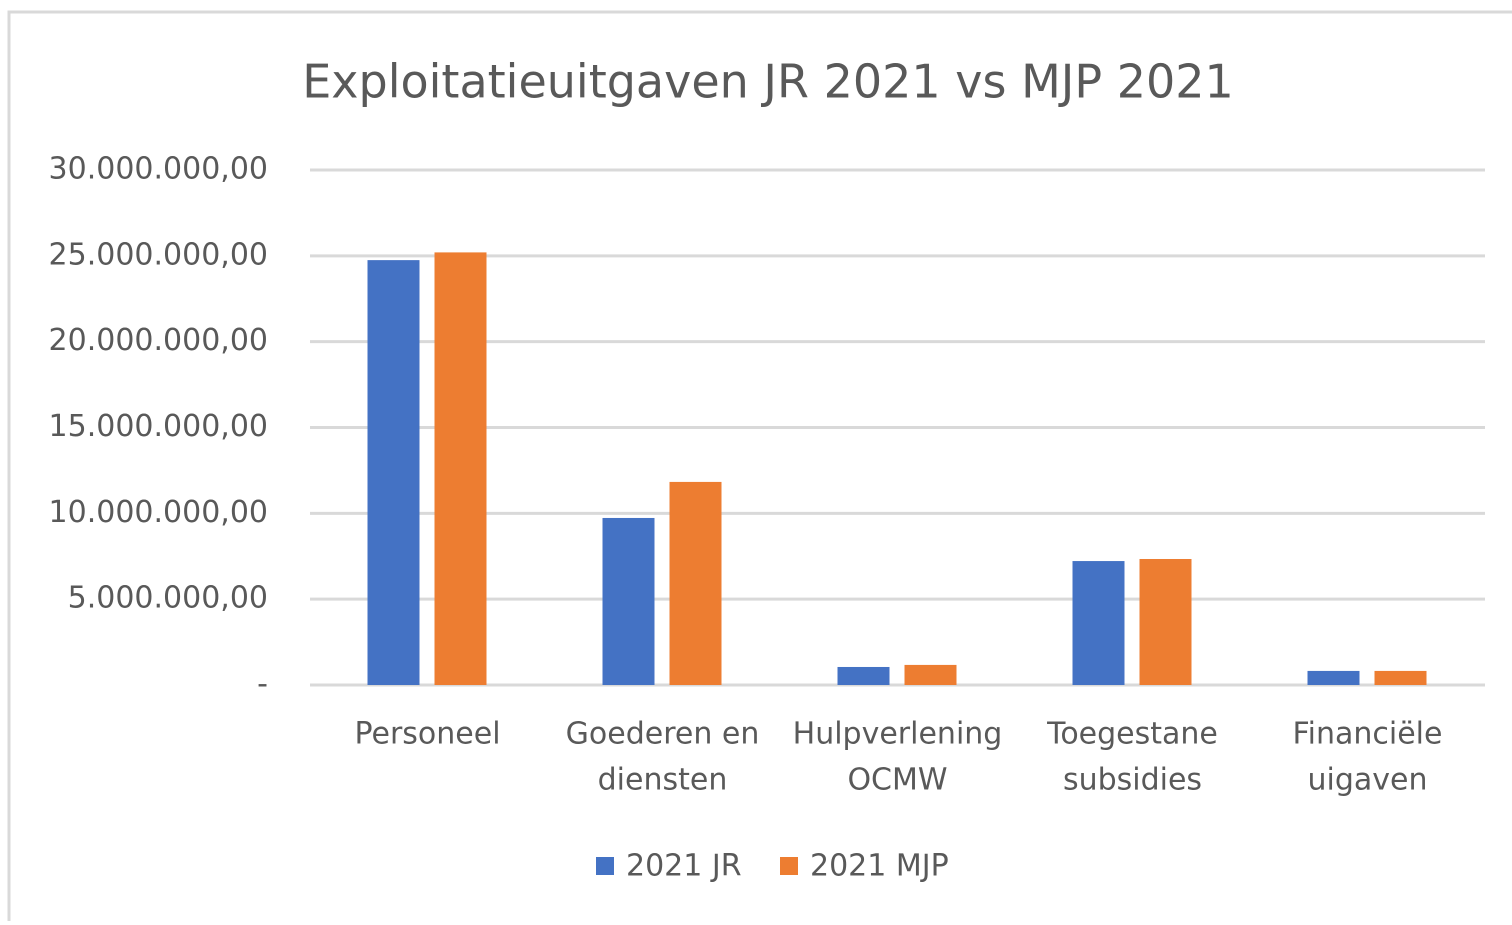 This screenshot has width=1512, height=925. What do you see at coordinates (1132, 780) in the screenshot?
I see `x-tick-label: subsidies` at bounding box center [1132, 780].